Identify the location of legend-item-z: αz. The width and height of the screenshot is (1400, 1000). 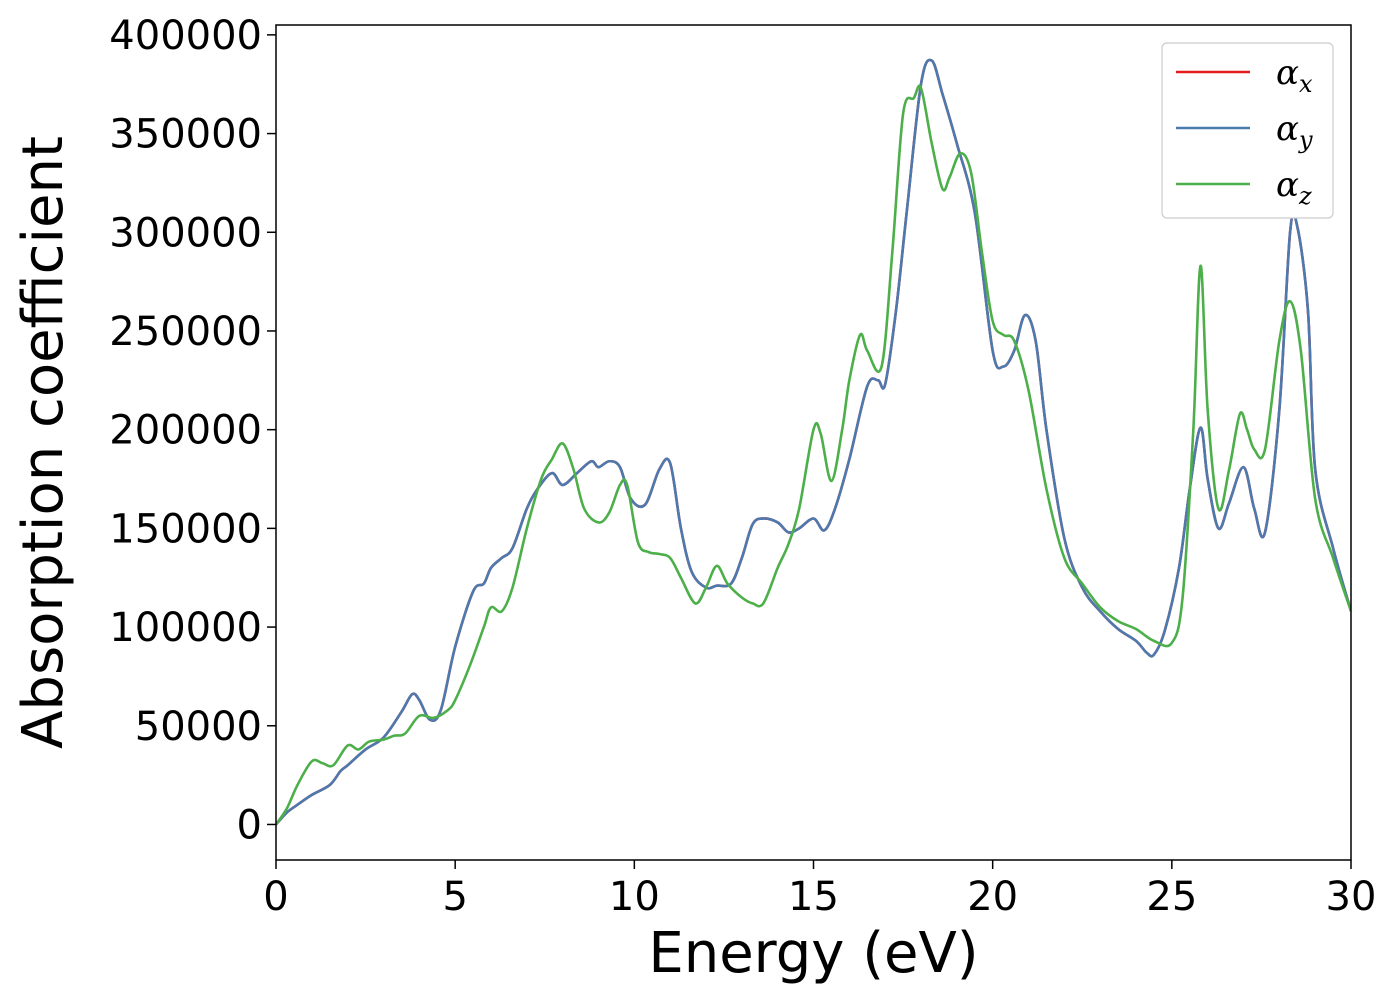
(1244, 187).